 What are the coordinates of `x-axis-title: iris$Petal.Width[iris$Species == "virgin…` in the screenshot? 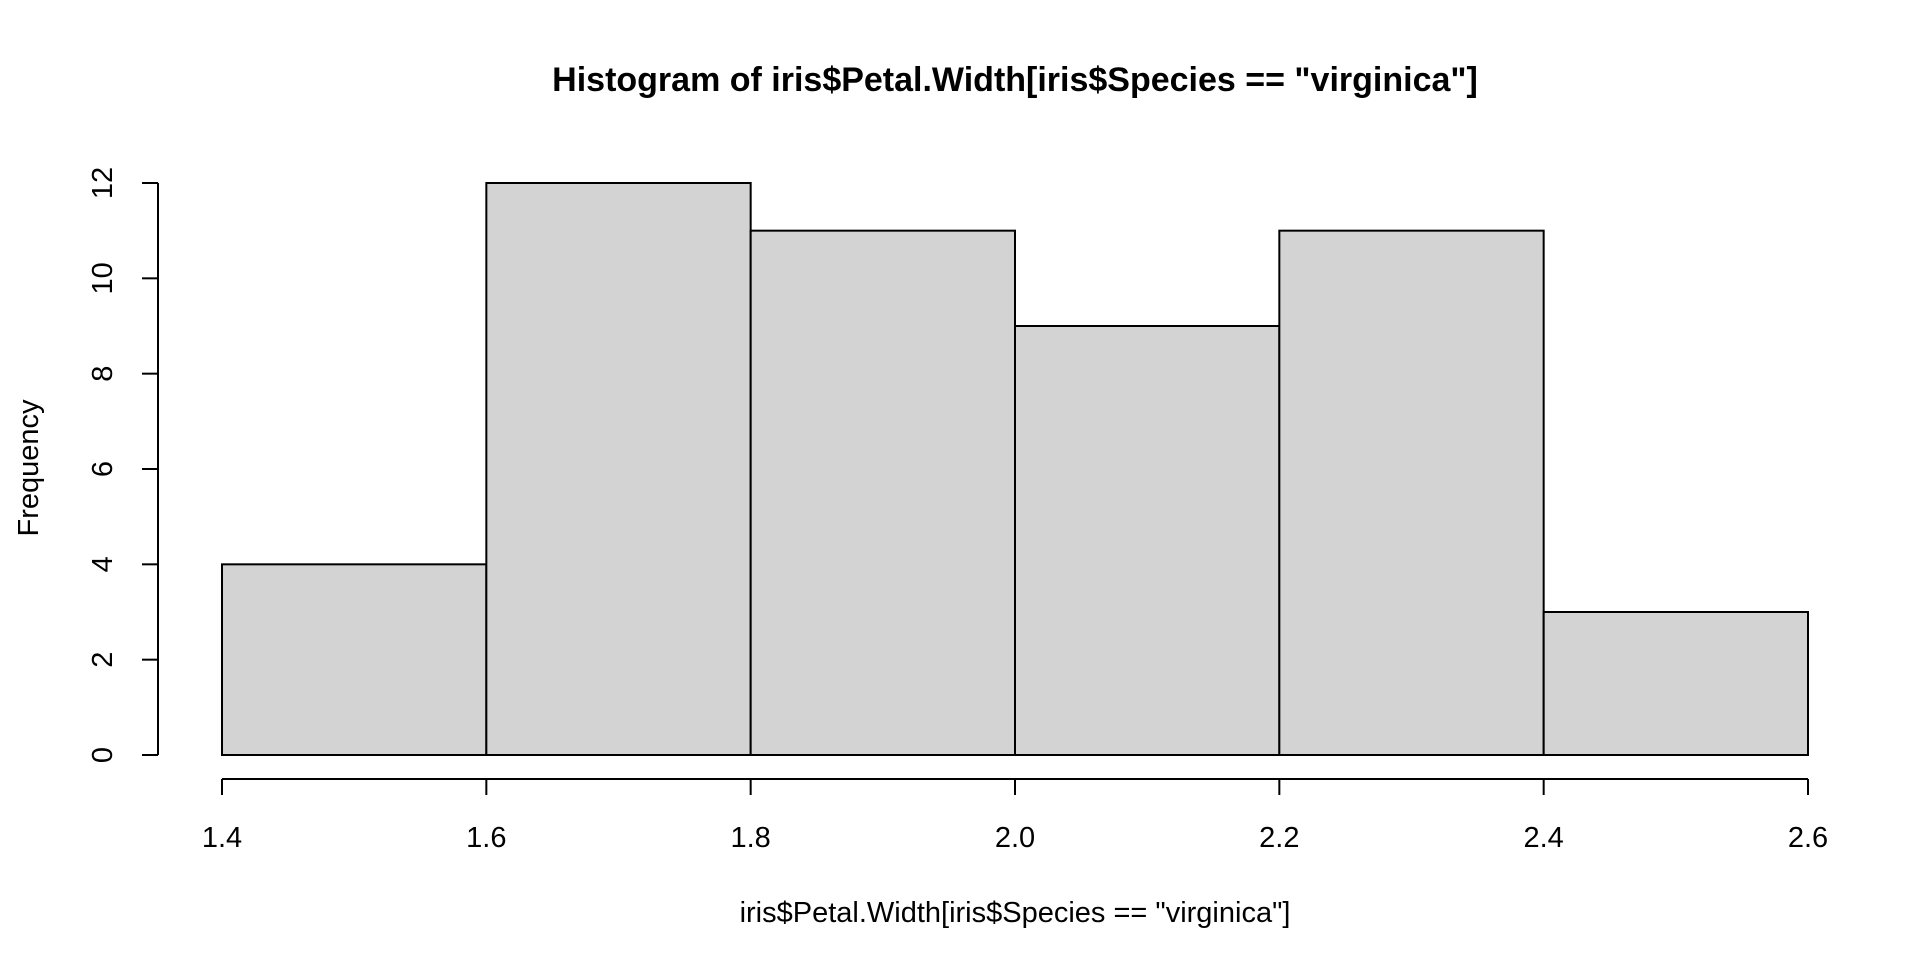 It's located at (1015, 913).